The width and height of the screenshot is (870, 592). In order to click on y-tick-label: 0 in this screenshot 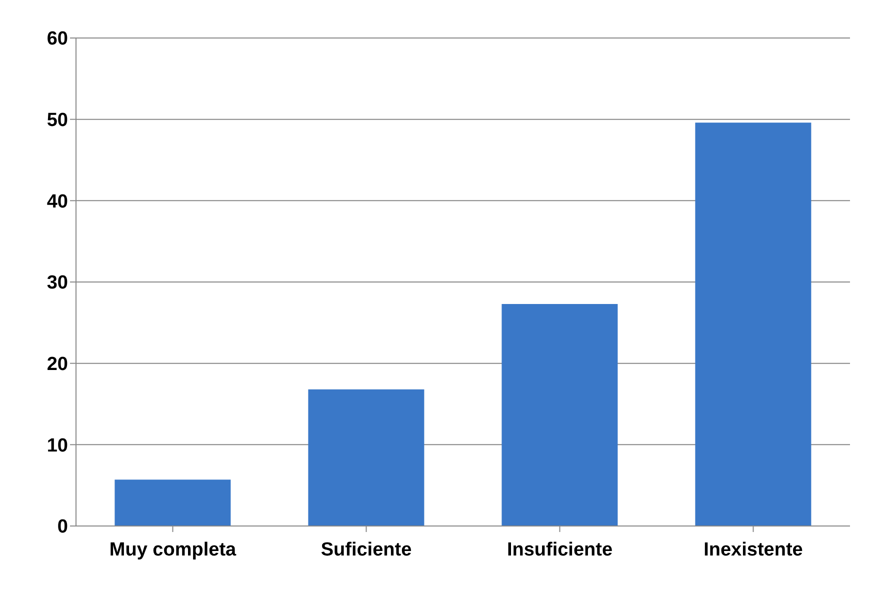, I will do `click(62, 527)`.